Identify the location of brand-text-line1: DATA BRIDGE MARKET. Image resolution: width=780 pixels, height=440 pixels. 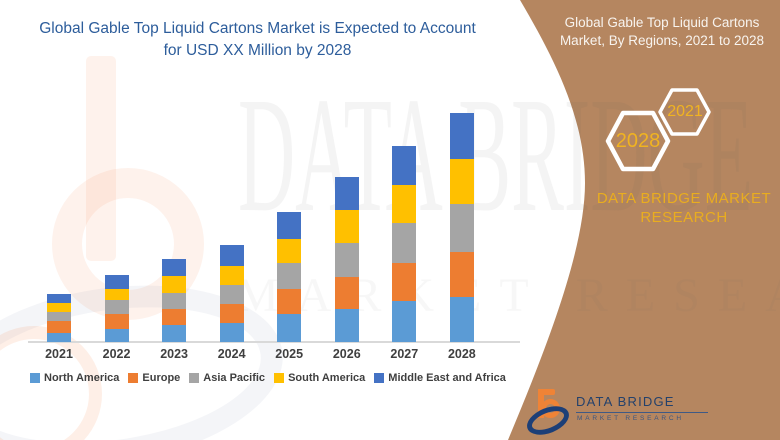
(684, 198).